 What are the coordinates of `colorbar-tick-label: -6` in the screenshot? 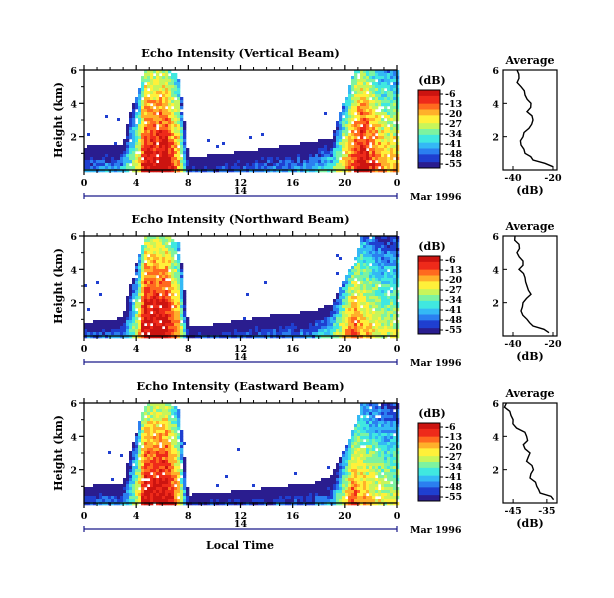 It's located at (450, 260).